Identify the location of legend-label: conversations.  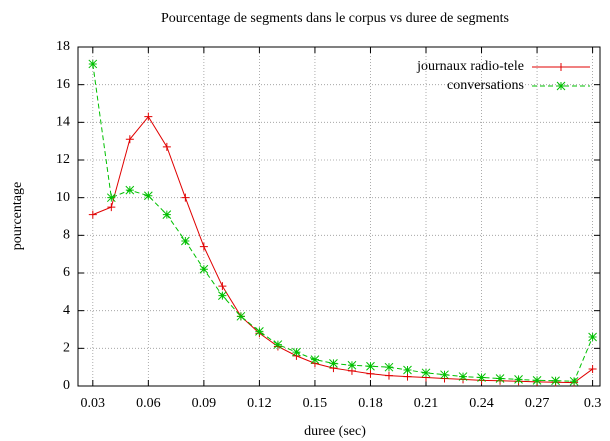
(485, 85).